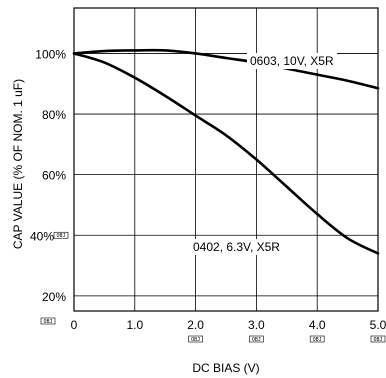 The width and height of the screenshot is (386, 378). What do you see at coordinates (54, 176) in the screenshot?
I see `y-tick-label: 60%` at bounding box center [54, 176].